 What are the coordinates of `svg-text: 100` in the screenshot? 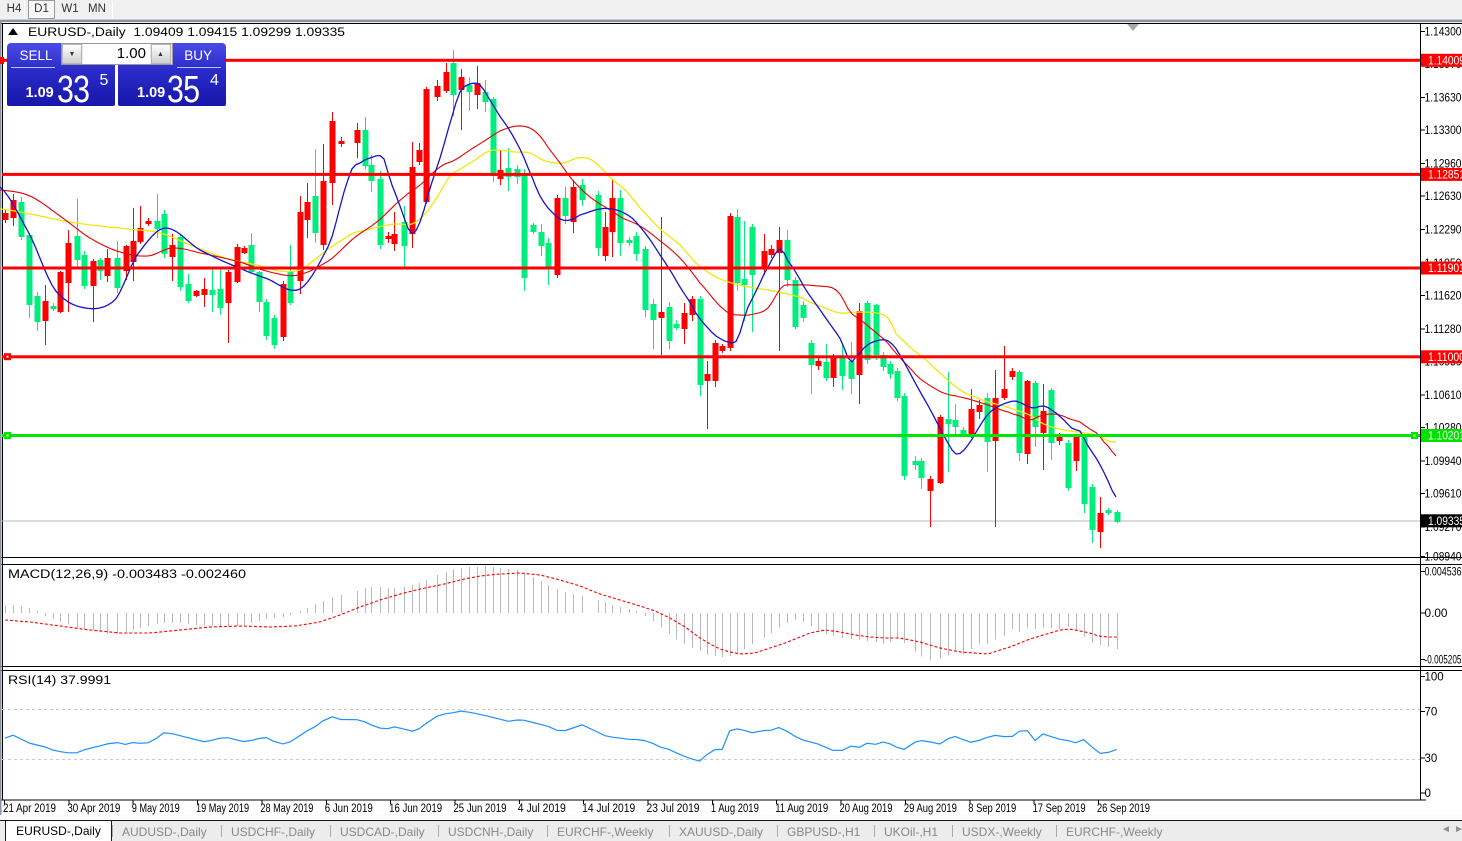 It's located at (1434, 678).